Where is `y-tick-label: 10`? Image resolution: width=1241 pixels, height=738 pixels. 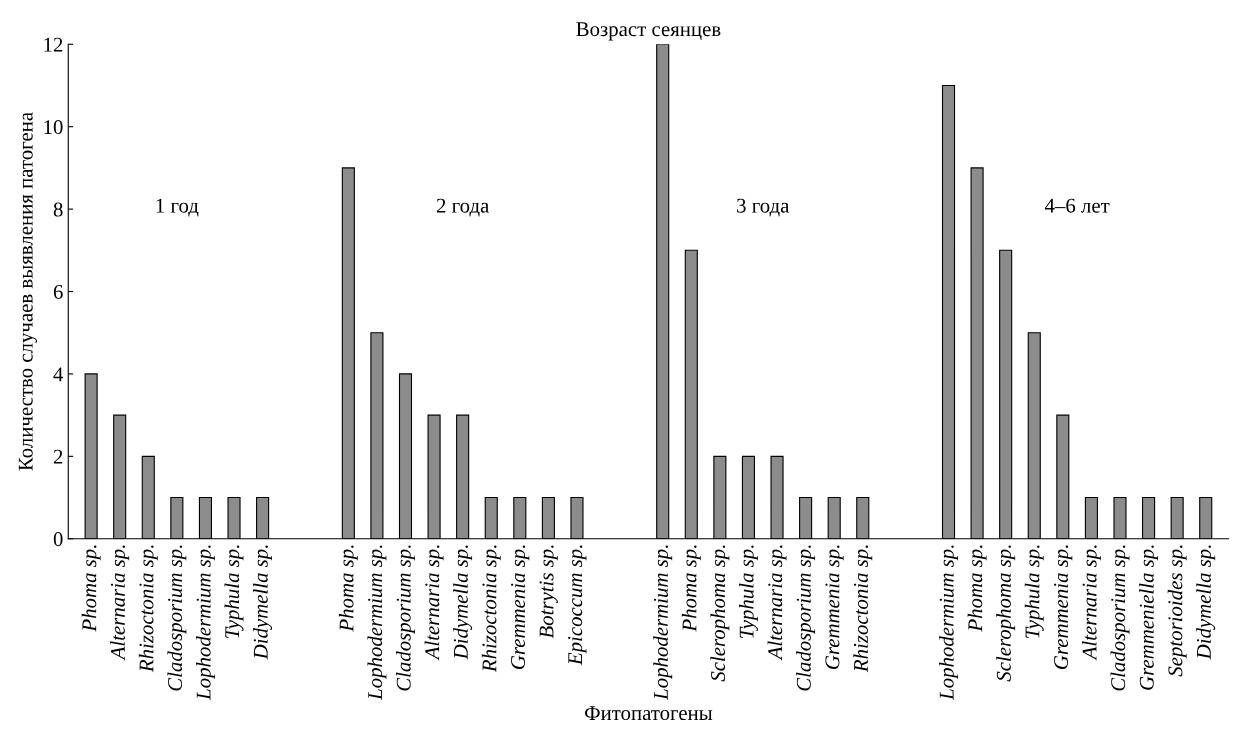 y-tick-label: 10 is located at coordinates (53, 127).